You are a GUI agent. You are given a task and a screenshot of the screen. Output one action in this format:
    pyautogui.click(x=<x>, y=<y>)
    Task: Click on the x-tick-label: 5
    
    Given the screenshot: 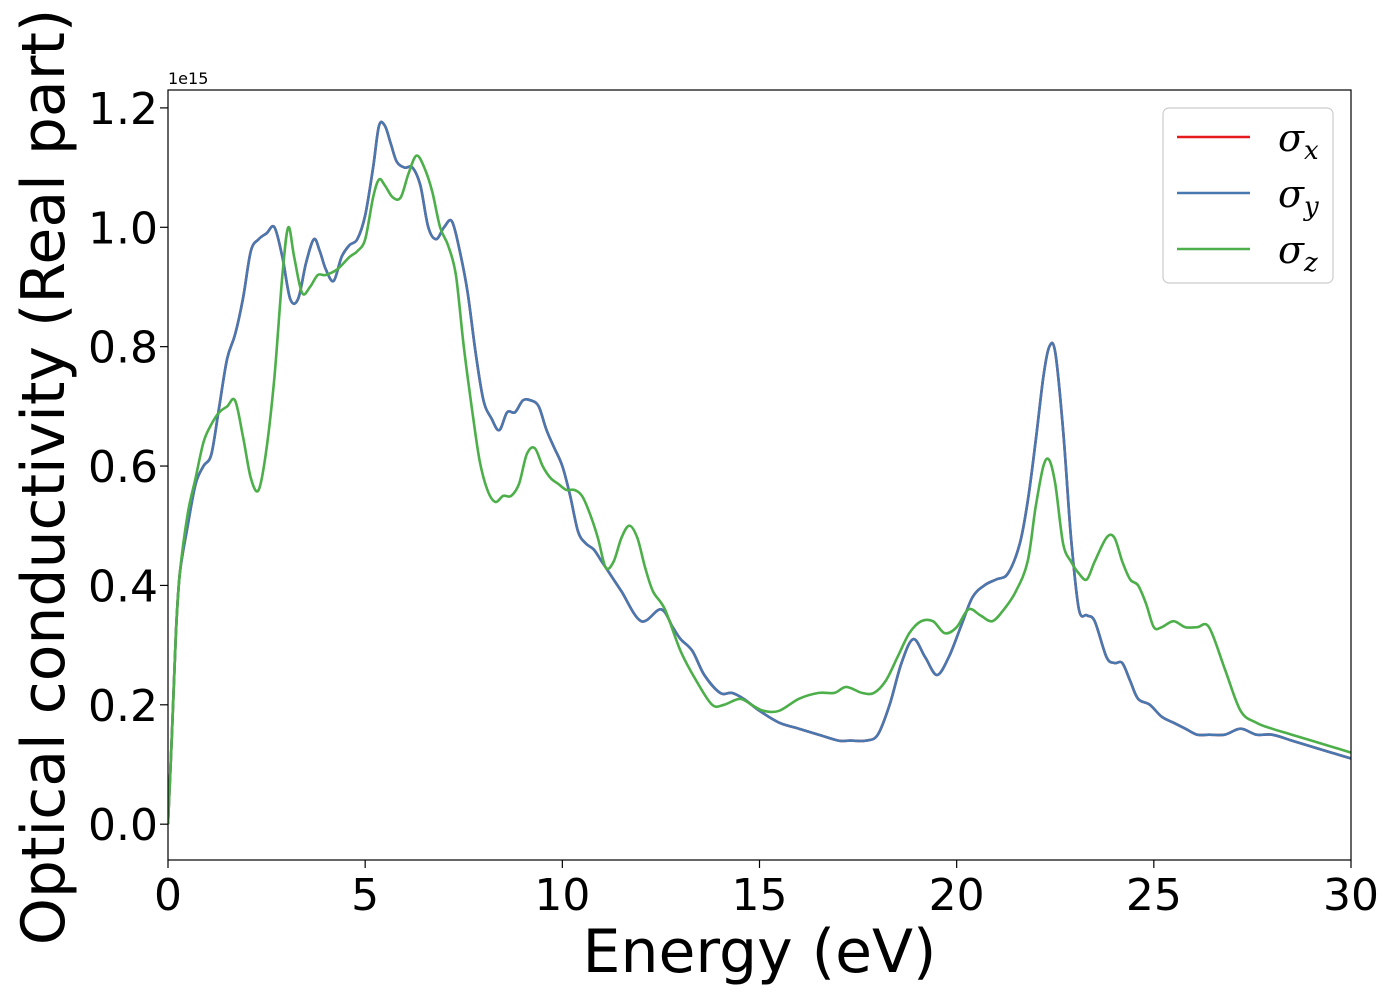 What is the action you would take?
    pyautogui.click(x=365, y=895)
    